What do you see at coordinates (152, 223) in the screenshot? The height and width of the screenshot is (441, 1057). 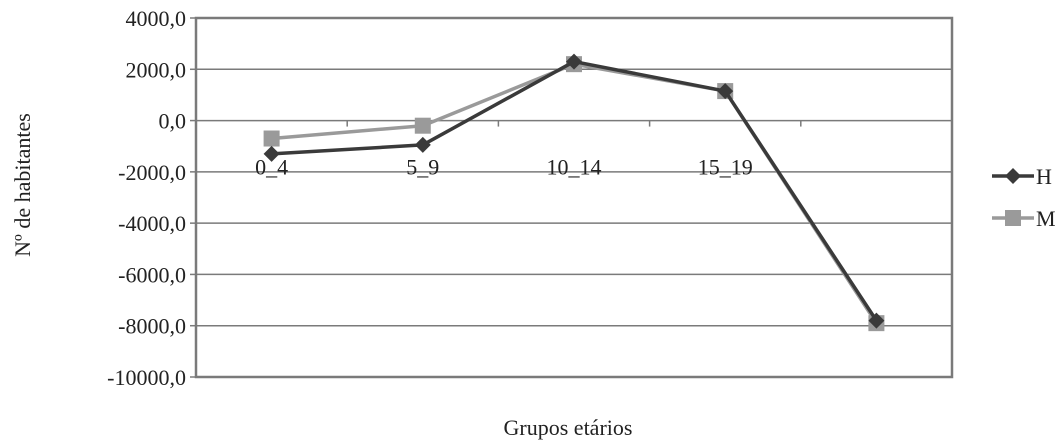 I see `y-tick-label: -4000,0` at bounding box center [152, 223].